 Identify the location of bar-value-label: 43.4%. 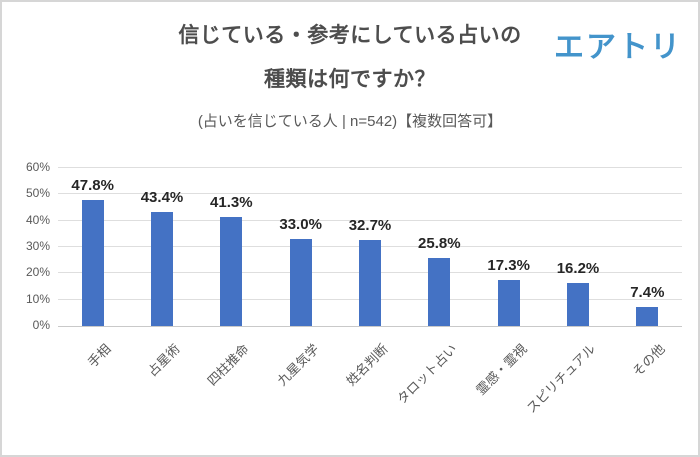
(162, 197).